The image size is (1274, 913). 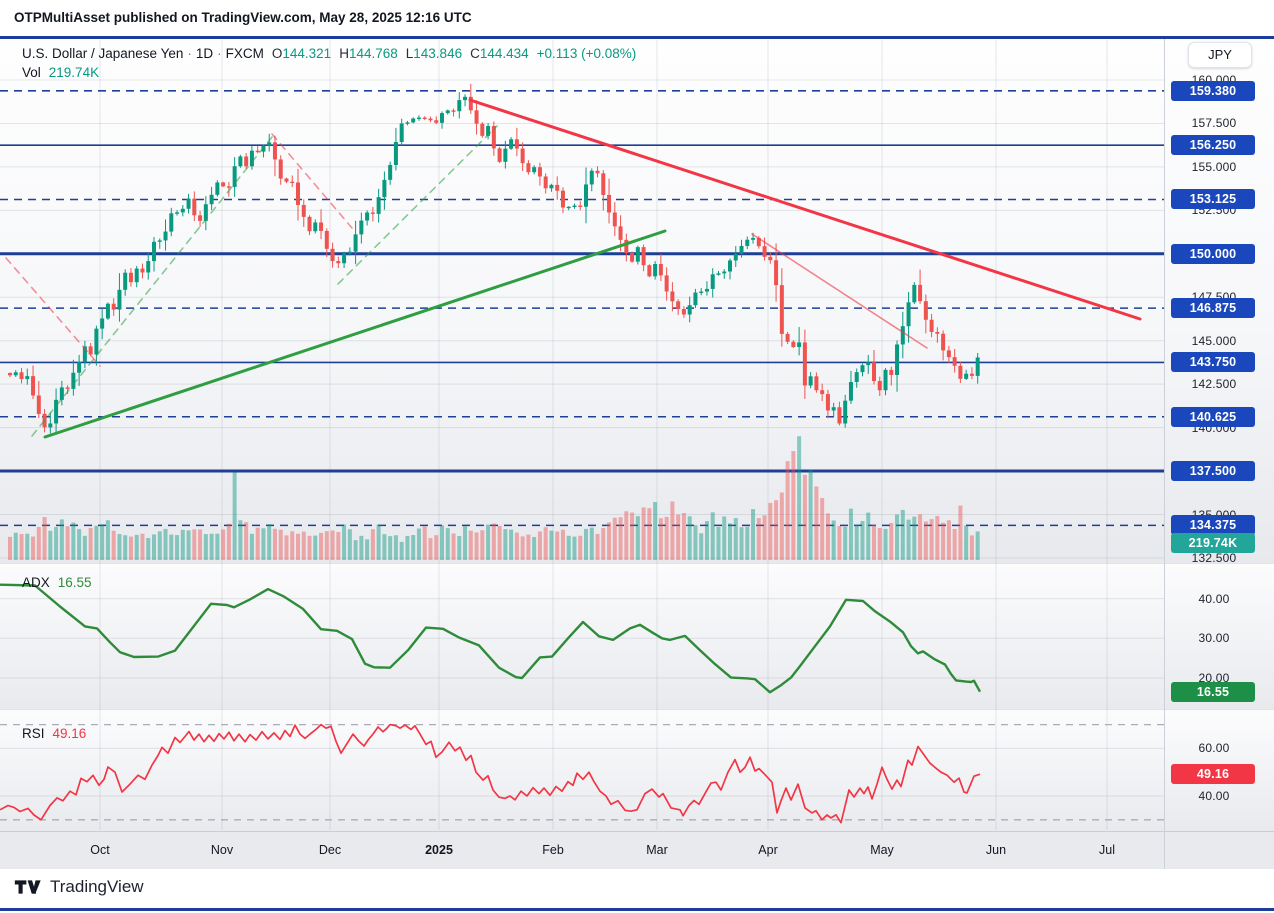 What do you see at coordinates (1214, 167) in the screenshot?
I see `price-axis-label: 155.000` at bounding box center [1214, 167].